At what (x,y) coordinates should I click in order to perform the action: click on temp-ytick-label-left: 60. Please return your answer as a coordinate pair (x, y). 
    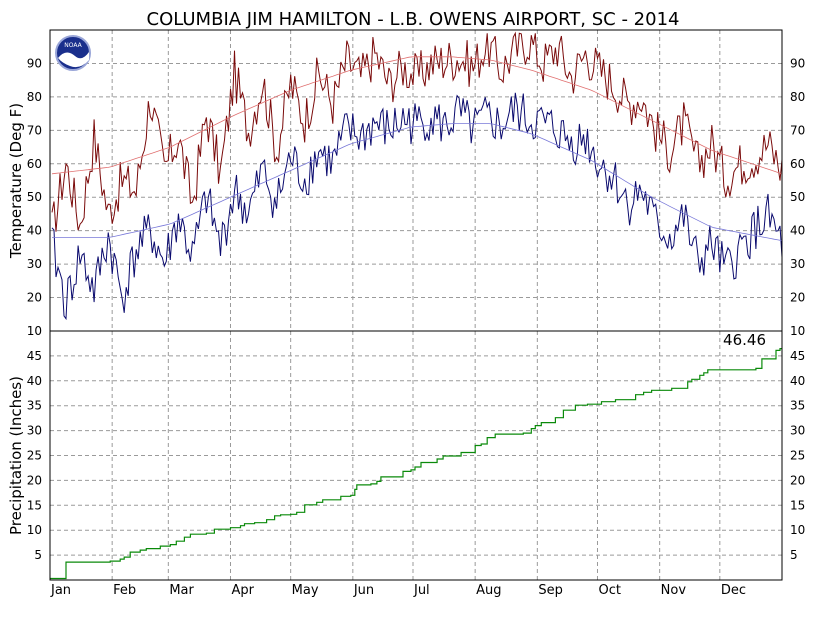
    Looking at the image, I should click on (34, 164).